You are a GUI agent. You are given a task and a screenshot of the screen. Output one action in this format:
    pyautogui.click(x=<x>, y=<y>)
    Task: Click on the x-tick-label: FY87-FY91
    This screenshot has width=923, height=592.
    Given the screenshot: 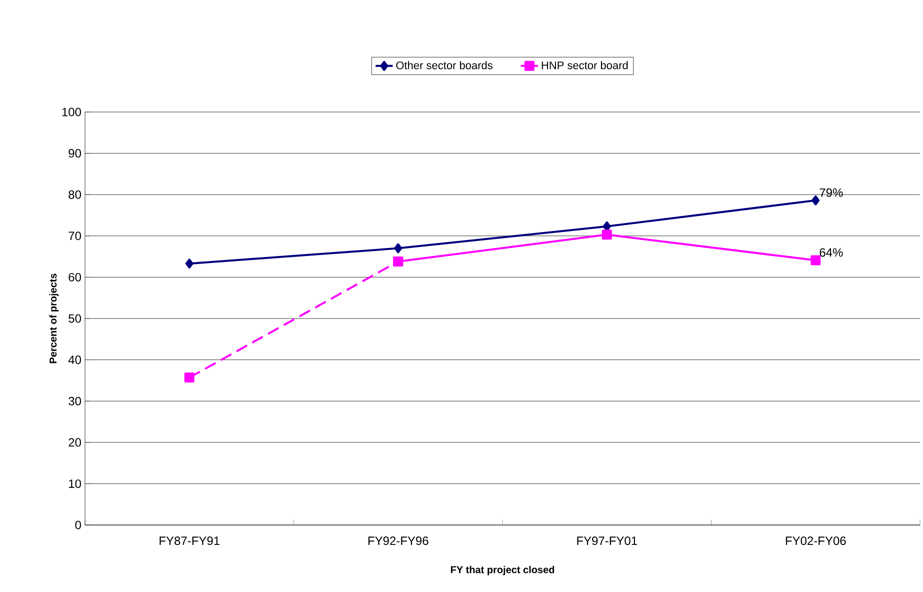 What is the action you would take?
    pyautogui.click(x=190, y=541)
    